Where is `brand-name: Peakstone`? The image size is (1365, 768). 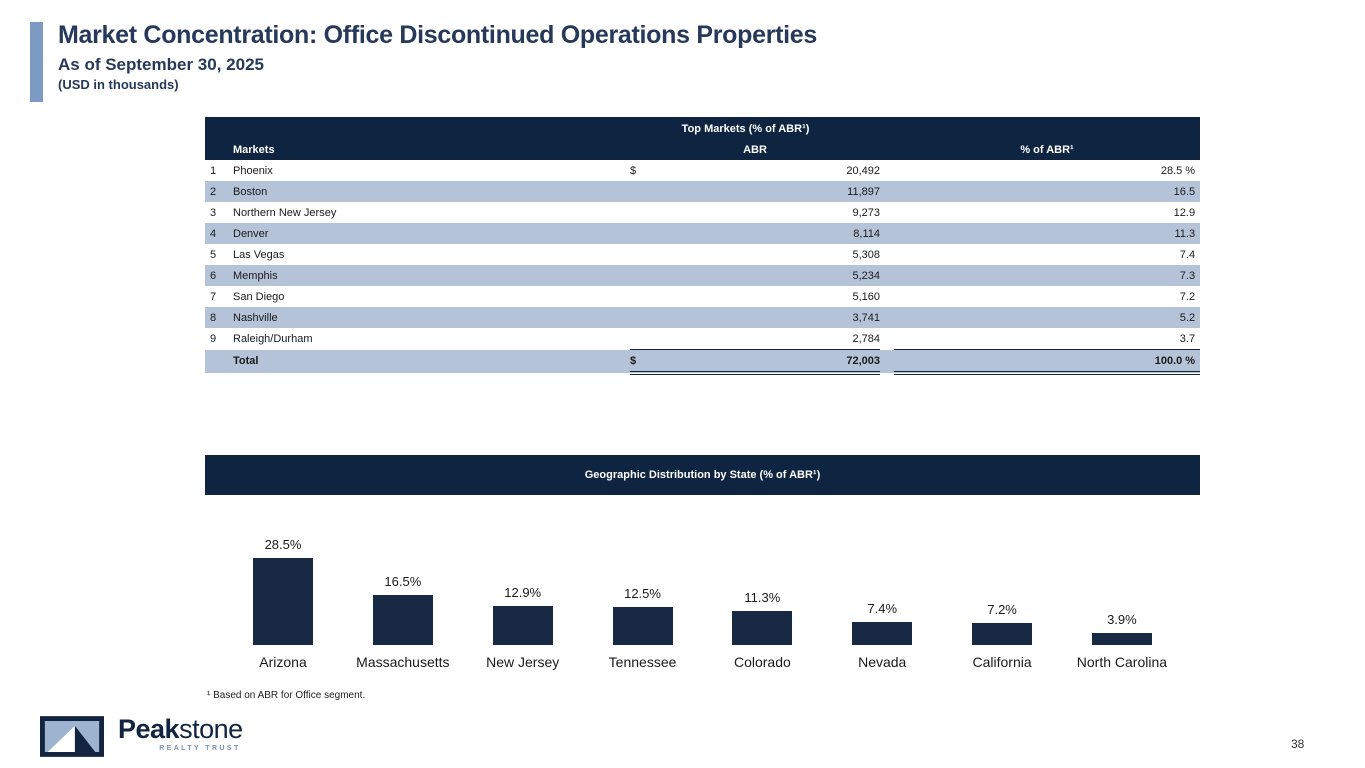
brand-name: Peakstone is located at coordinates (180, 729).